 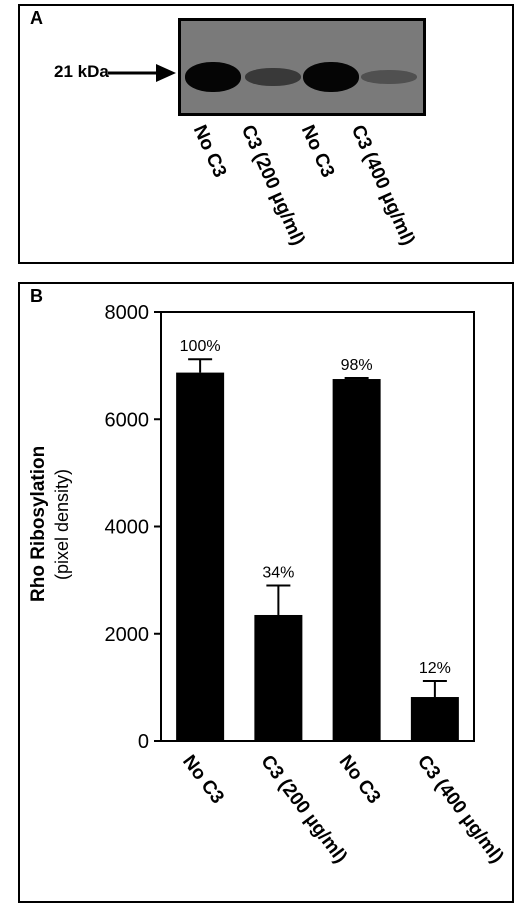 I want to click on y-tick-label: 6000, so click(x=127, y=420).